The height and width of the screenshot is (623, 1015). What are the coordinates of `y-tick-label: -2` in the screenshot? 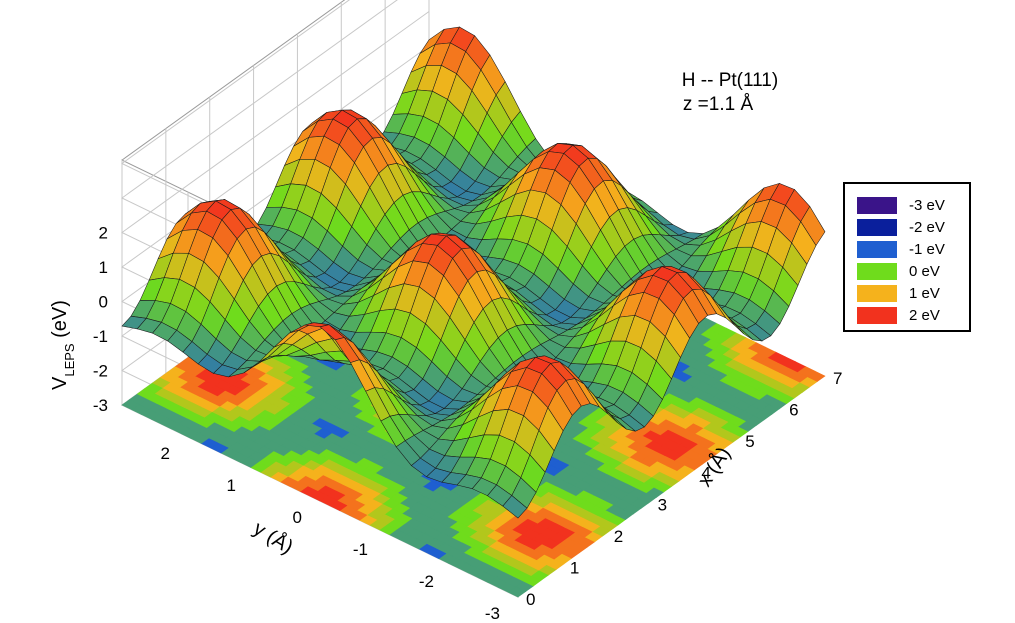 It's located at (426, 581).